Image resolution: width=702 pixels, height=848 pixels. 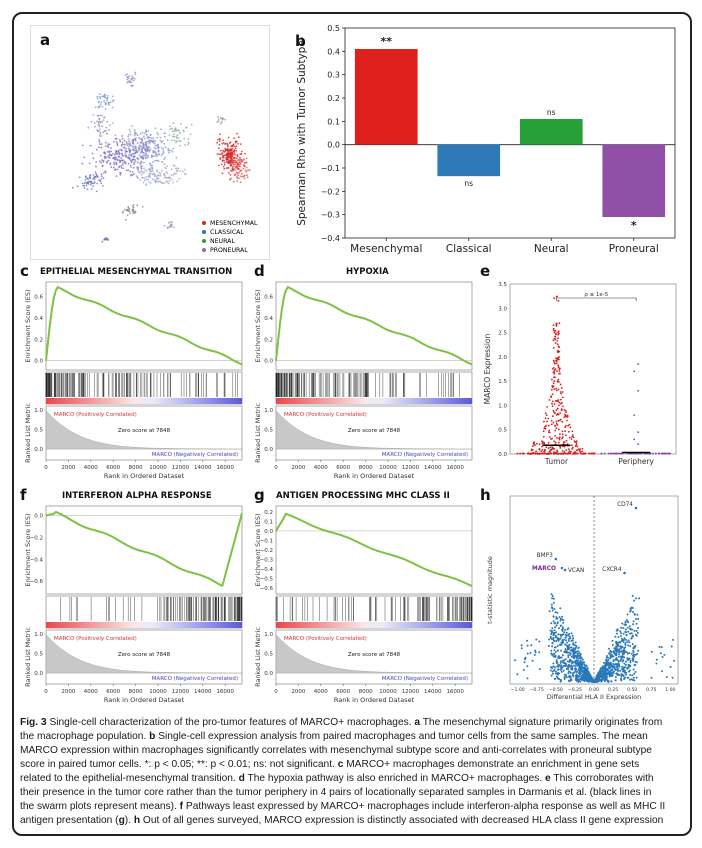 I want to click on x-tick-label: −0.75, so click(x=537, y=690).